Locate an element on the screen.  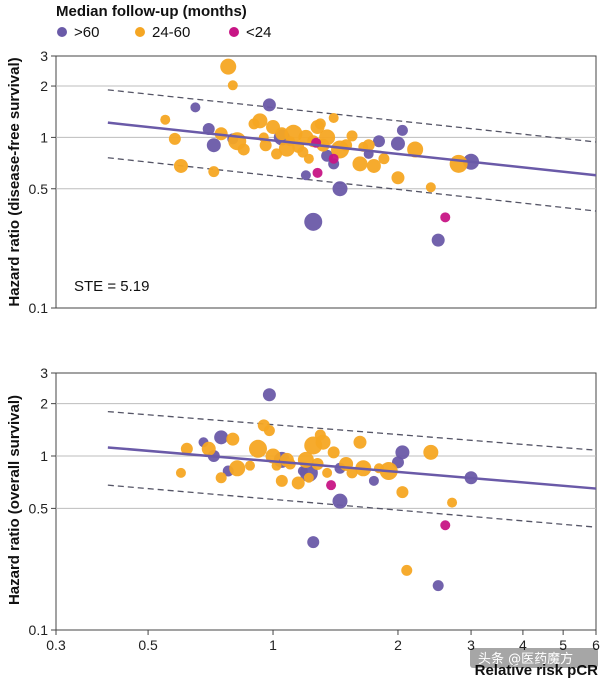
x-tick-label: 0.5 is located at coordinates (148, 645).